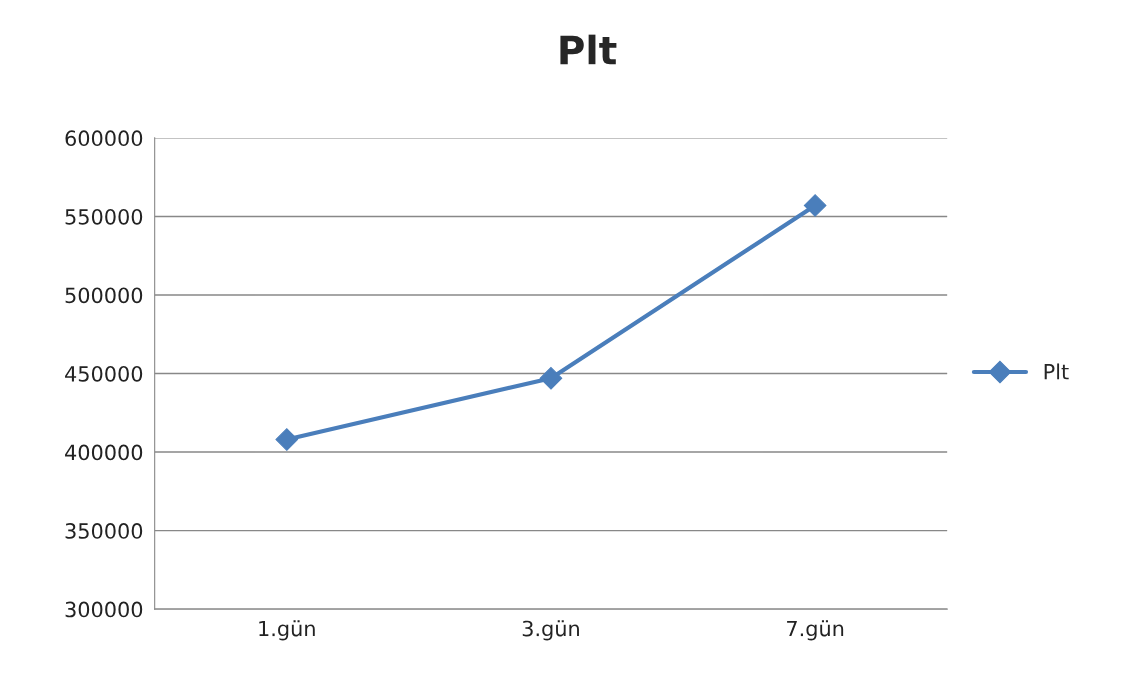  I want to click on y-tick-label: 300000, so click(104, 609).